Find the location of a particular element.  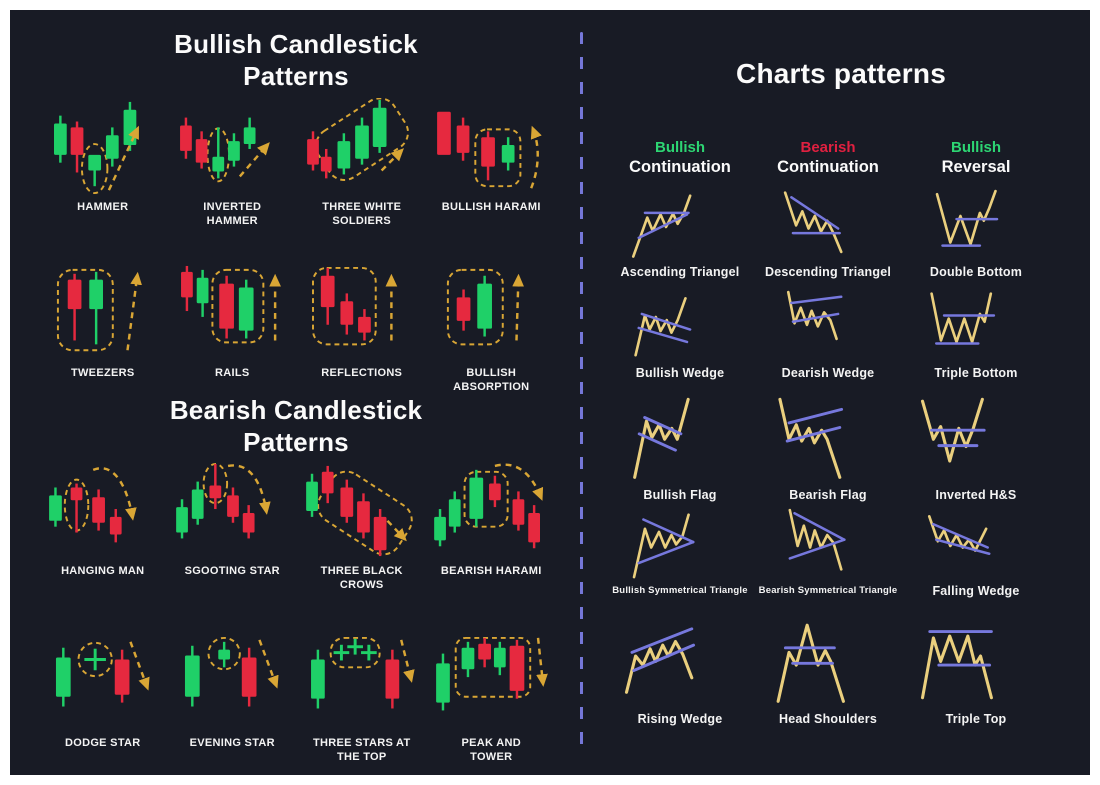

chart-pattern-label: Rising Wedge is located at coordinates (680, 719).